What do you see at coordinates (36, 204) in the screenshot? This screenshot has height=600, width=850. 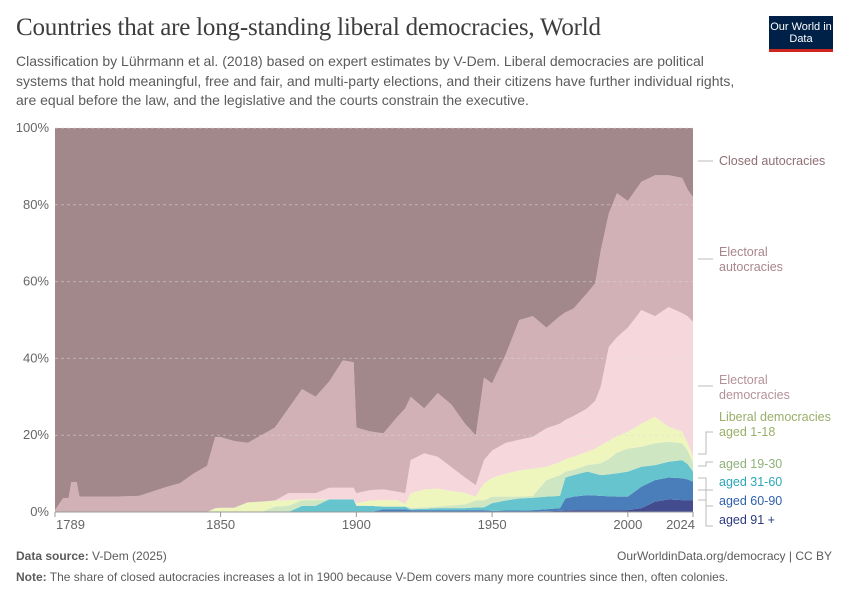 I see `y-tick-label: 80%` at bounding box center [36, 204].